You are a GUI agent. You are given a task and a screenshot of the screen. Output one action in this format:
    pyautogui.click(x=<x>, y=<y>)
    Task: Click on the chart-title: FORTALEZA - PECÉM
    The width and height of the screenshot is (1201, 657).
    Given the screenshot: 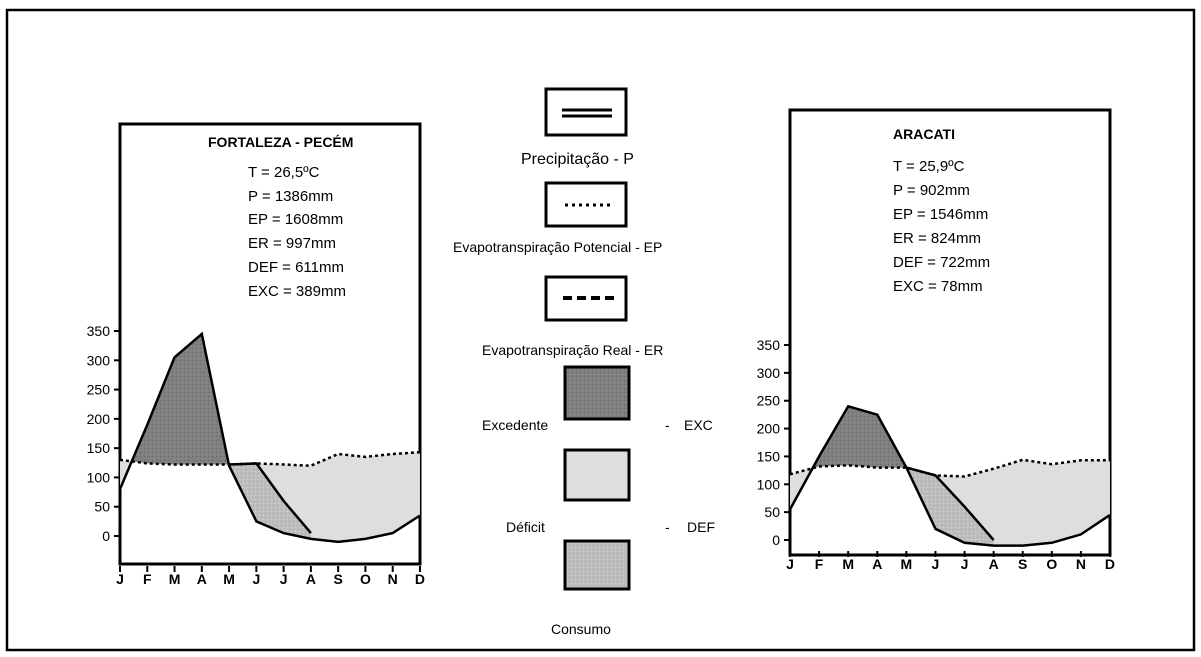 What is the action you would take?
    pyautogui.click(x=280, y=142)
    